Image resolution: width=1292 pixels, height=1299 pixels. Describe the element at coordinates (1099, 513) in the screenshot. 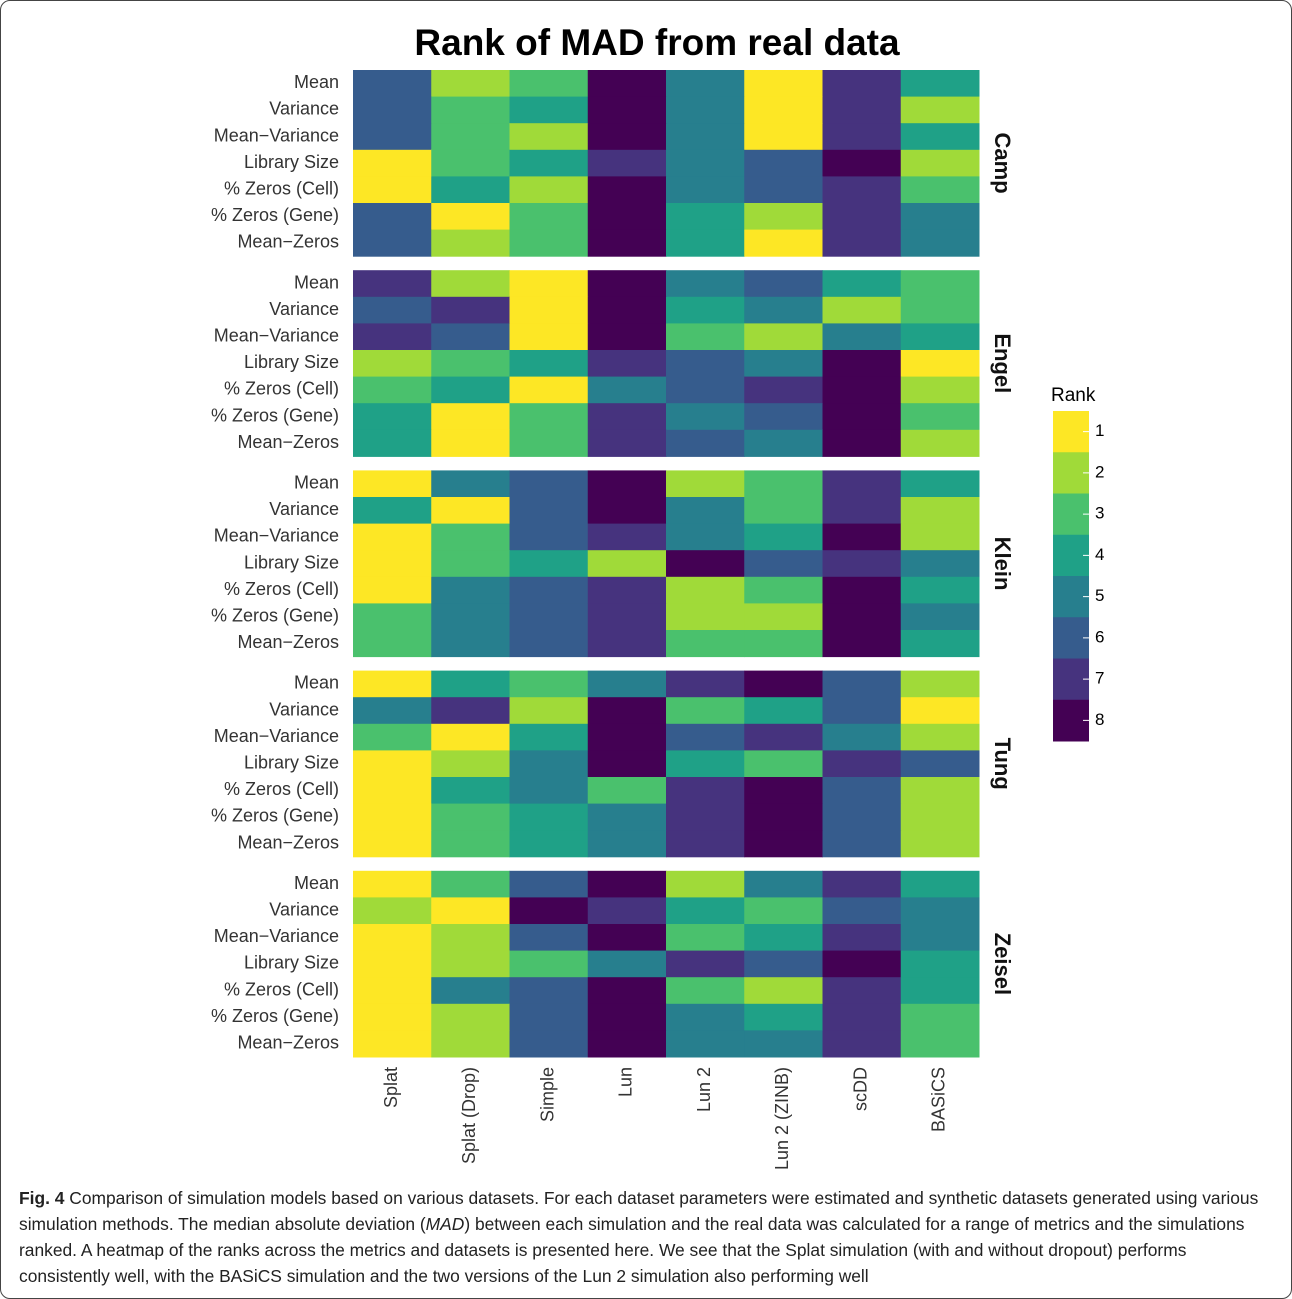

I see `legend-label: 3` at that location.